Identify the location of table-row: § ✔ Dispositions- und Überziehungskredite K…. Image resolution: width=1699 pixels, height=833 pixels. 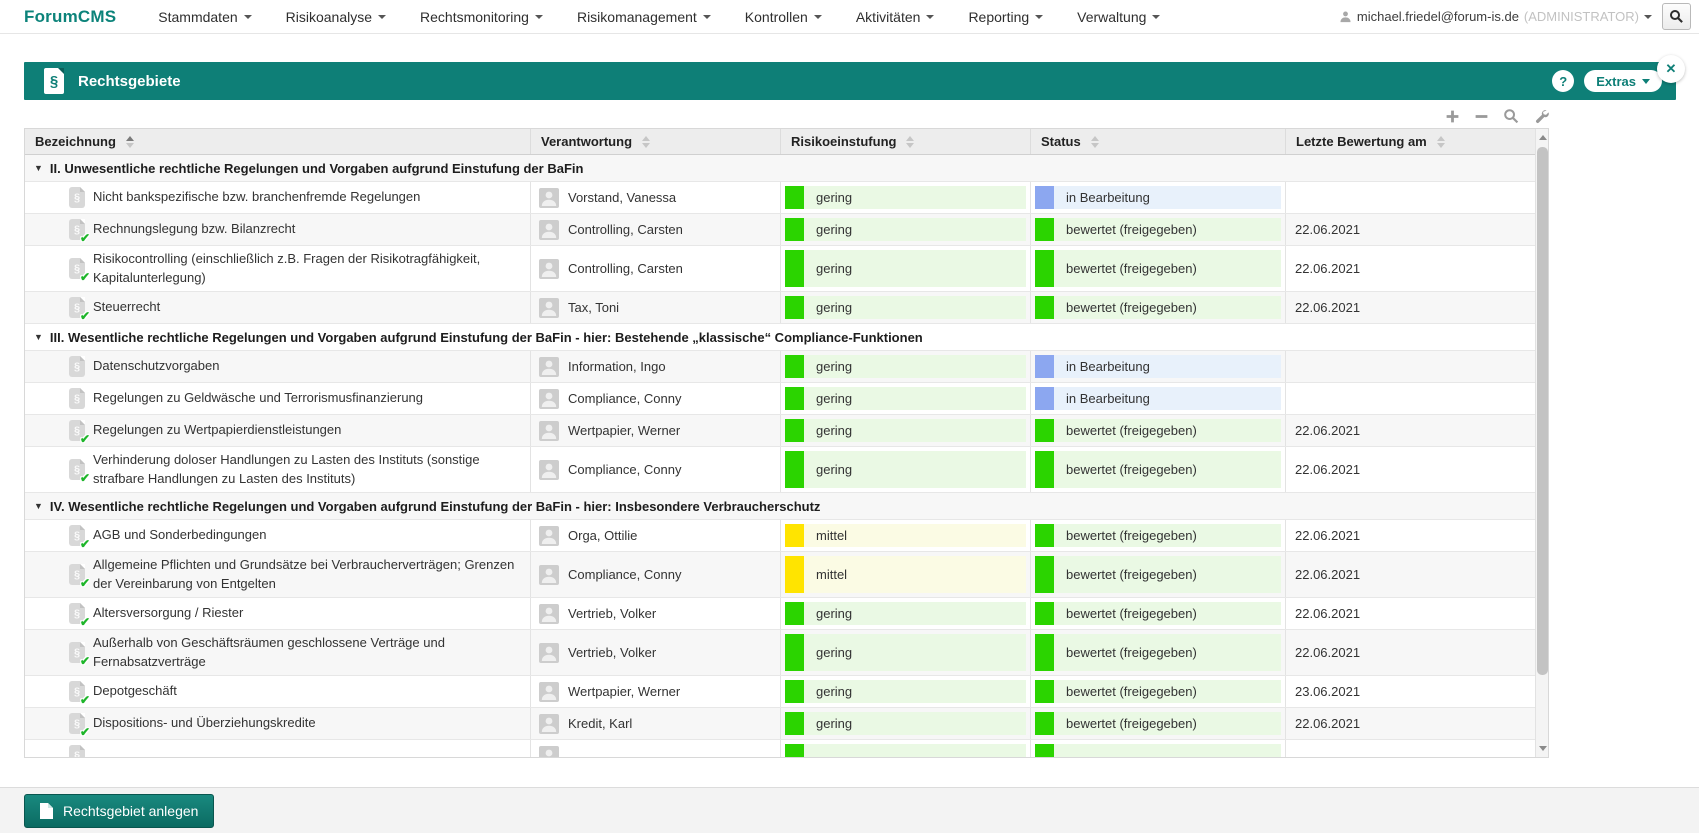
(780, 724).